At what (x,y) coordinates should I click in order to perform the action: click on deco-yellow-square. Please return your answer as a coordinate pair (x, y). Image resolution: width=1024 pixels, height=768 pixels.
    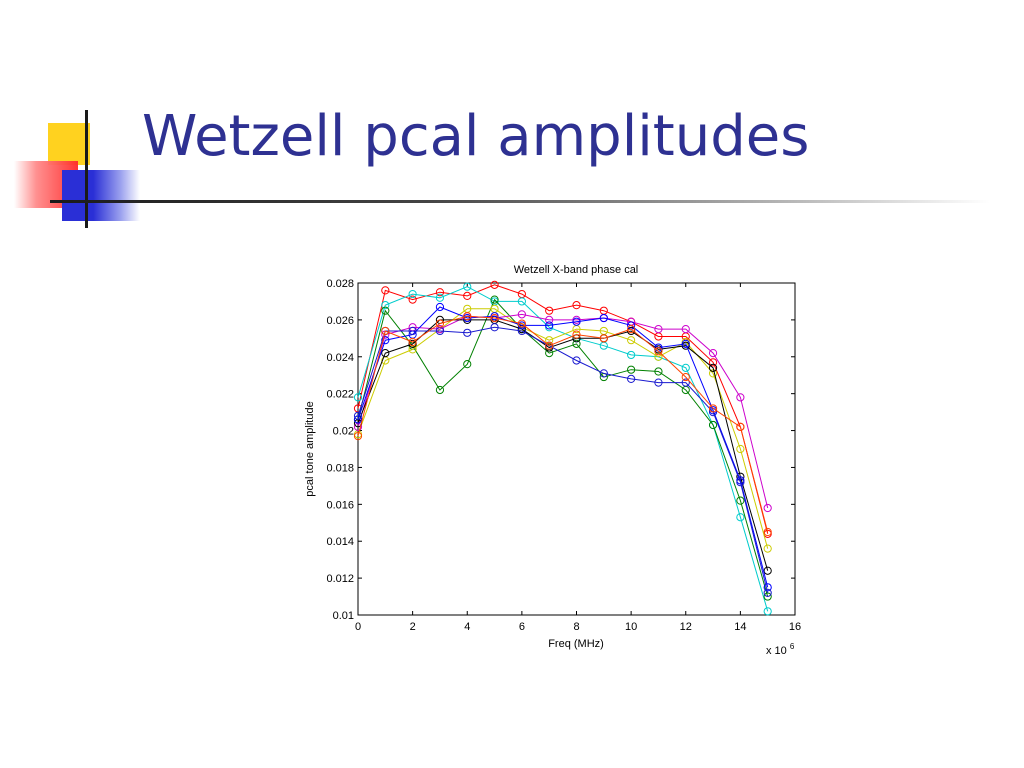
    Looking at the image, I should click on (69, 144).